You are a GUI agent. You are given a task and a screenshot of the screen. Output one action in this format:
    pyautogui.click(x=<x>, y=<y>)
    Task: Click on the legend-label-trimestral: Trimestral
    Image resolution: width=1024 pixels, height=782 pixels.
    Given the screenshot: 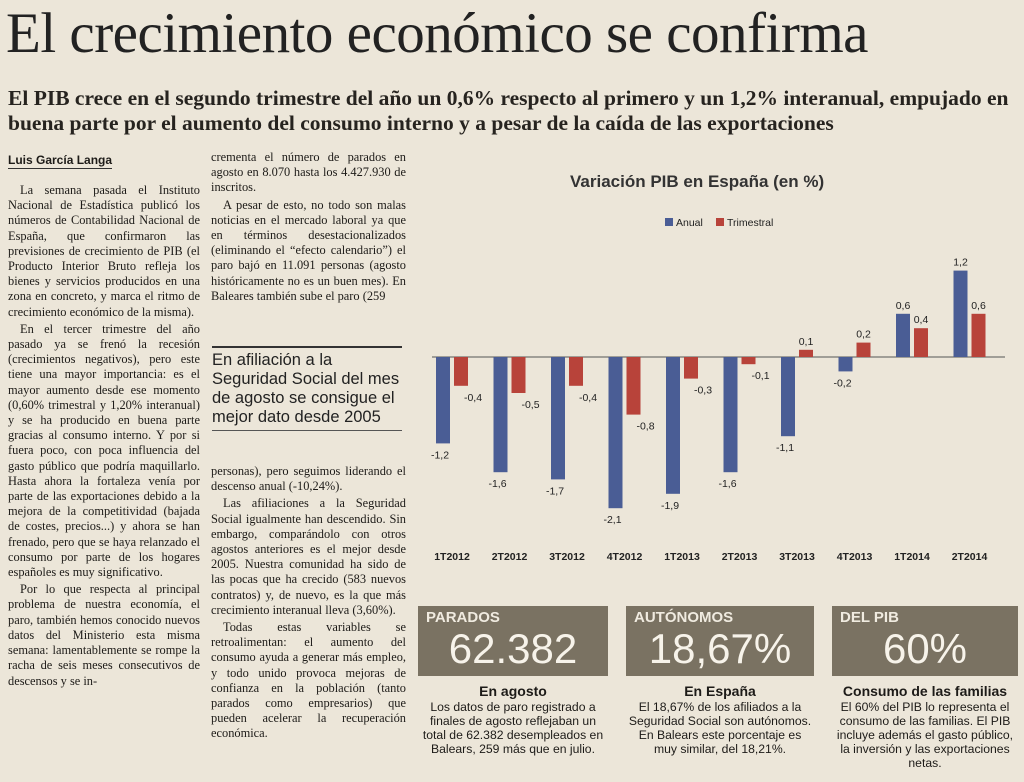 What is the action you would take?
    pyautogui.click(x=750, y=223)
    